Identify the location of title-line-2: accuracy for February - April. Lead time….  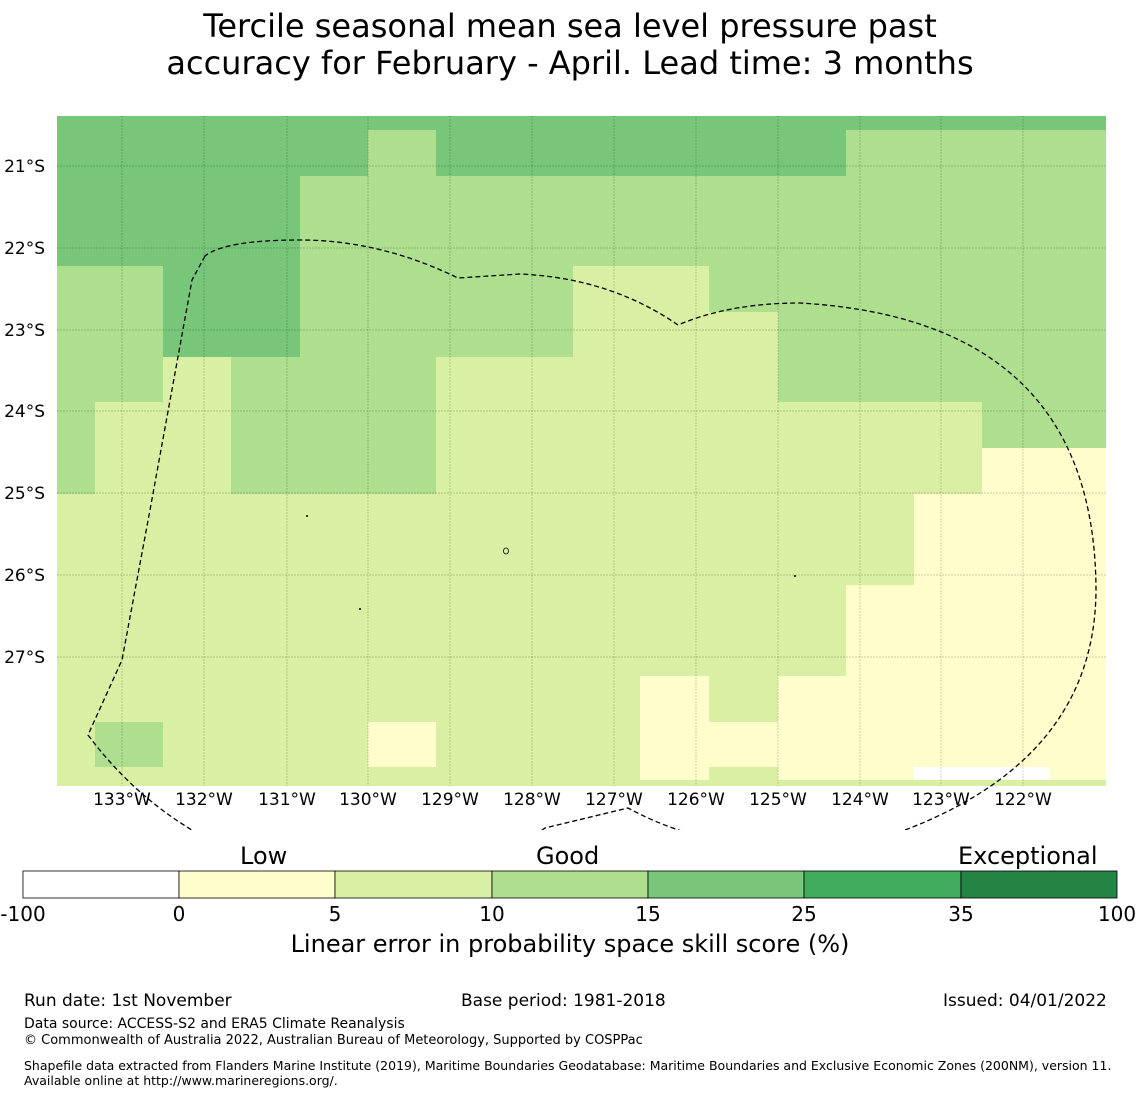
(570, 63).